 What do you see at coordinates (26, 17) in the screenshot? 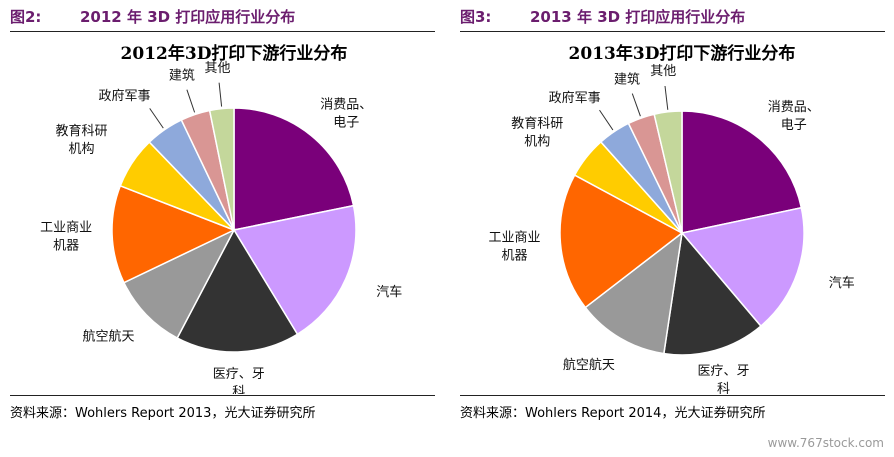
I see `figure-number: 图2:` at bounding box center [26, 17].